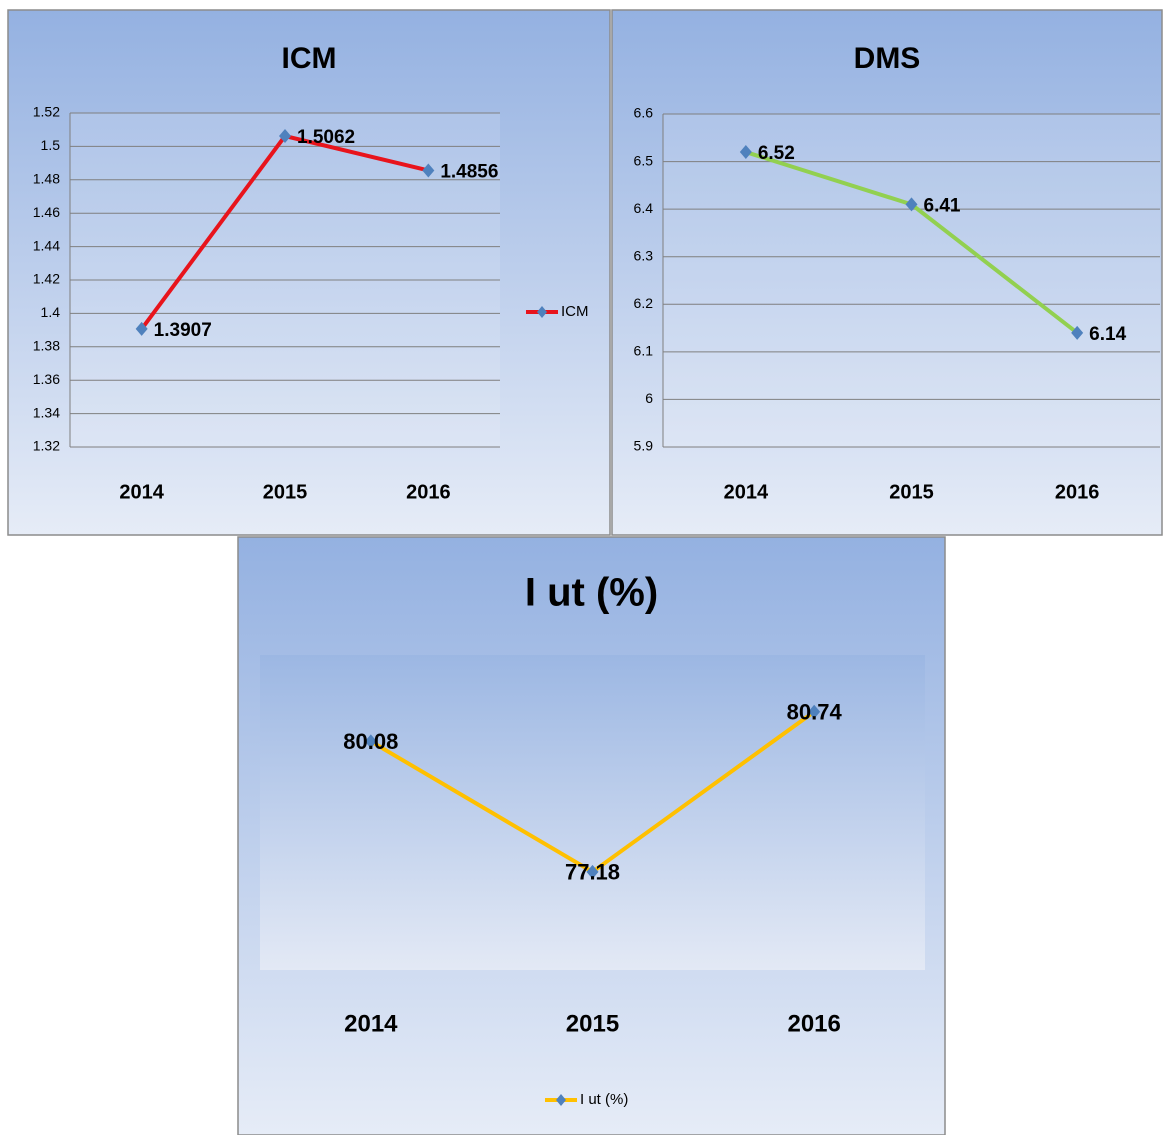 Image resolution: width=1166 pixels, height=1135 pixels. What do you see at coordinates (575, 311) in the screenshot?
I see `legend-label: ICM` at bounding box center [575, 311].